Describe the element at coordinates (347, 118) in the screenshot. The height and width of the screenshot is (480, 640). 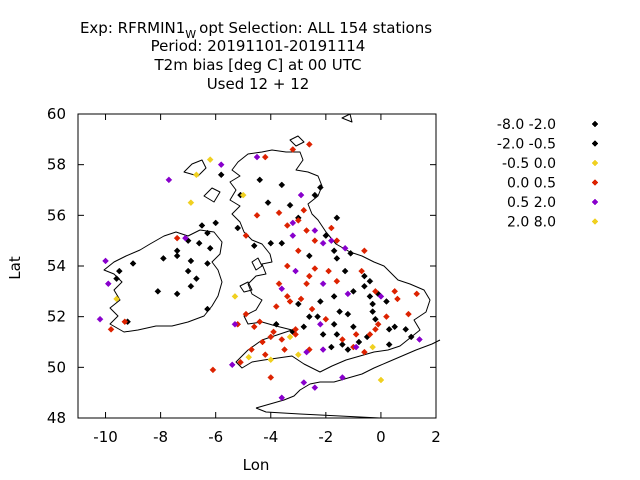
I see `coastline-shetland` at that location.